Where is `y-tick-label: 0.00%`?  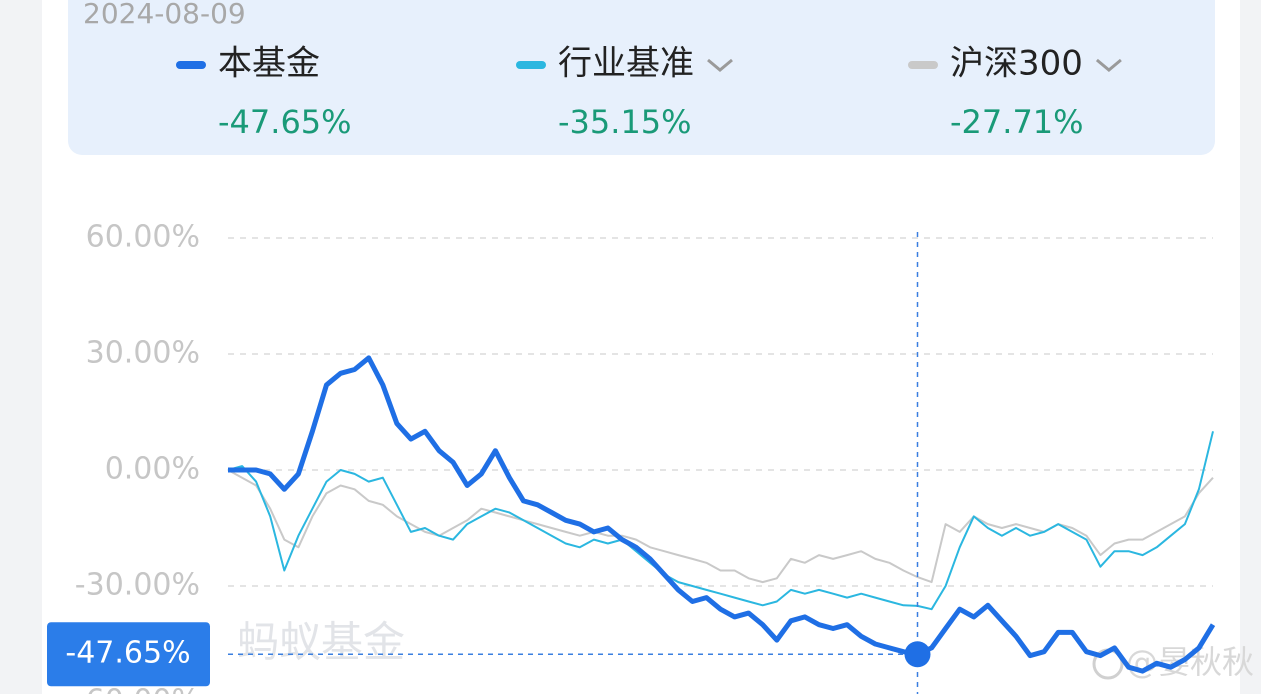
y-tick-label: 0.00% is located at coordinates (152, 469).